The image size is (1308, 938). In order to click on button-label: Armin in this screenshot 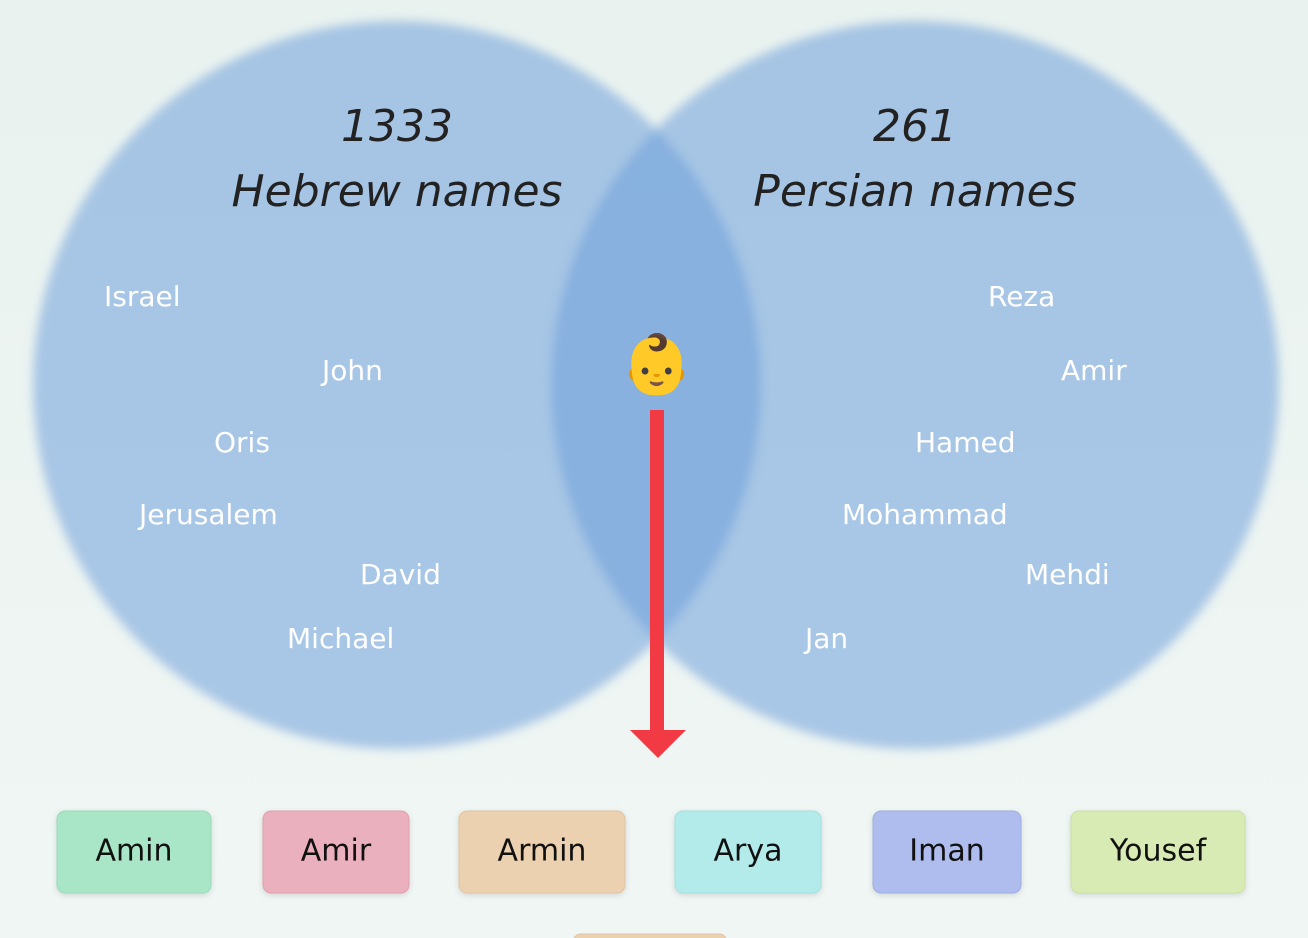, I will do `click(542, 851)`.